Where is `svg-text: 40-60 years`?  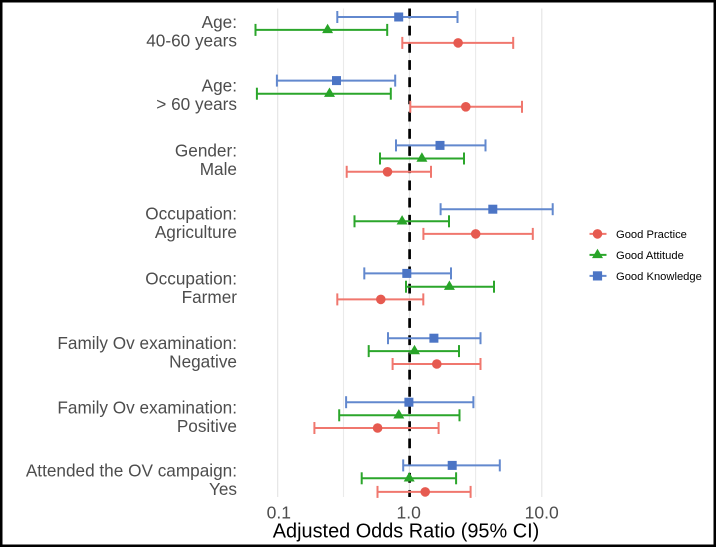 svg-text: 40-60 years is located at coordinates (191, 40).